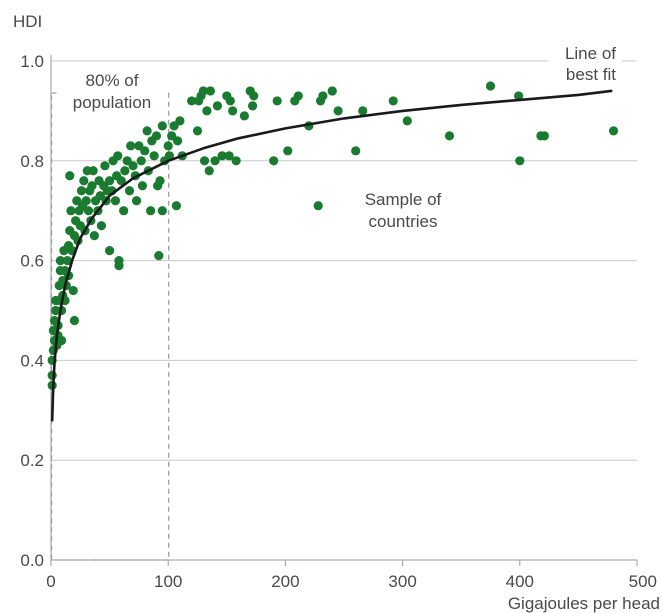 The width and height of the screenshot is (663, 613). What do you see at coordinates (591, 74) in the screenshot?
I see `fit-label-line2: best fit` at bounding box center [591, 74].